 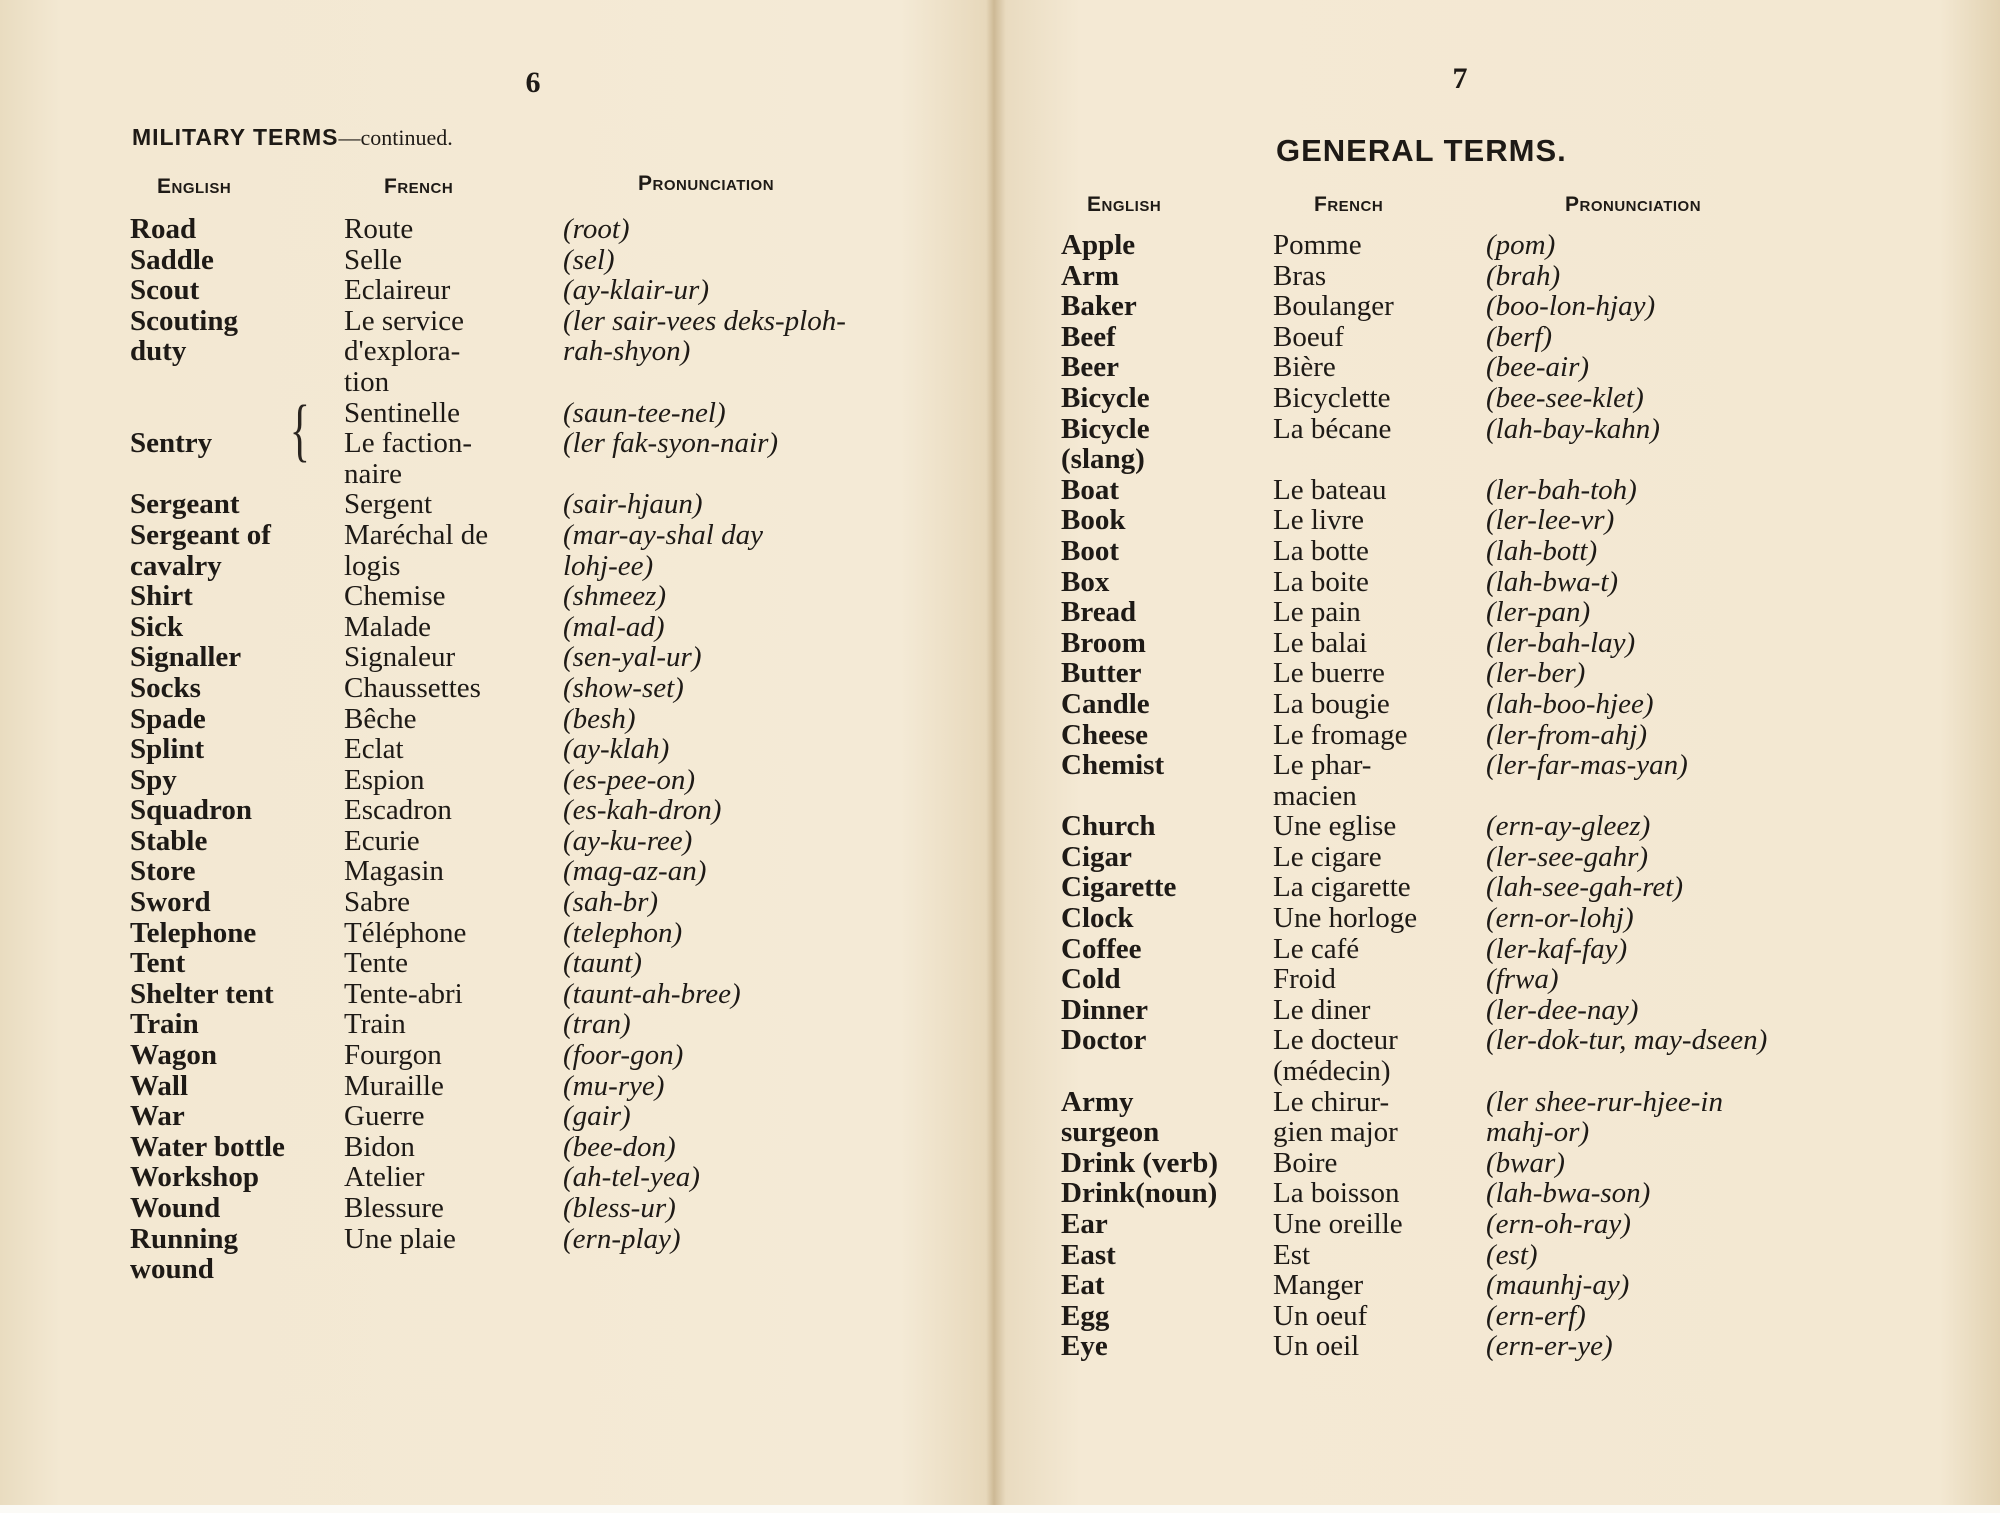 I want to click on term-entry: Train Train (tran), so click(x=606, y=1024).